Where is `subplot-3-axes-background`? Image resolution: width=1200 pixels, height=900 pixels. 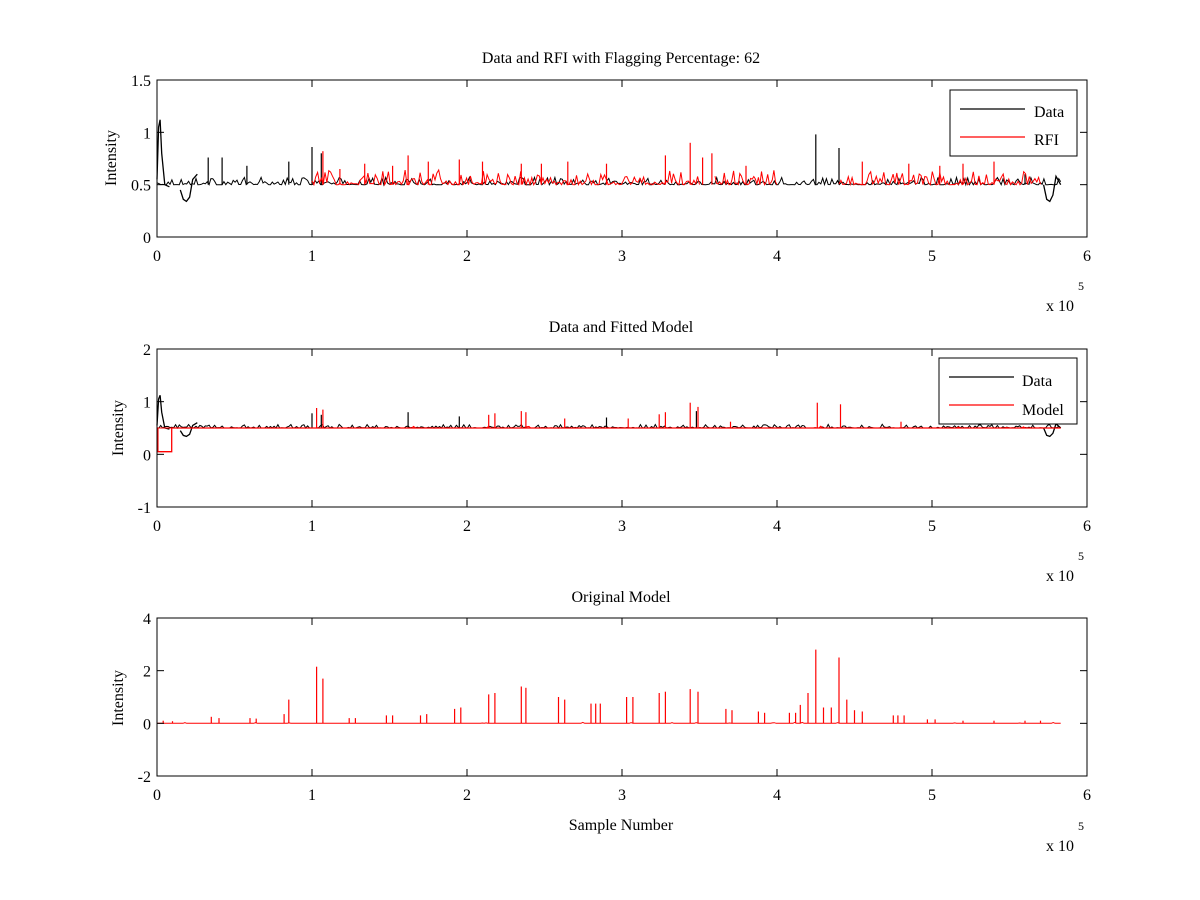
subplot-3-axes-background is located at coordinates (622, 697).